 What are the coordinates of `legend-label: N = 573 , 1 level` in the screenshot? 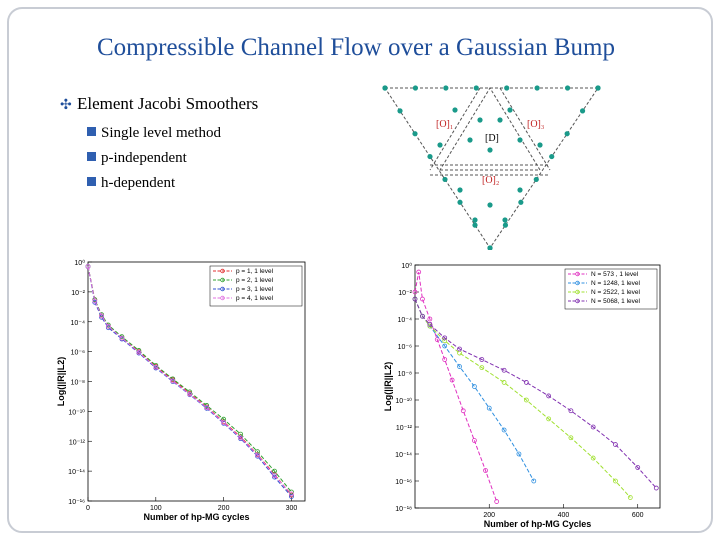 It's located at (615, 274).